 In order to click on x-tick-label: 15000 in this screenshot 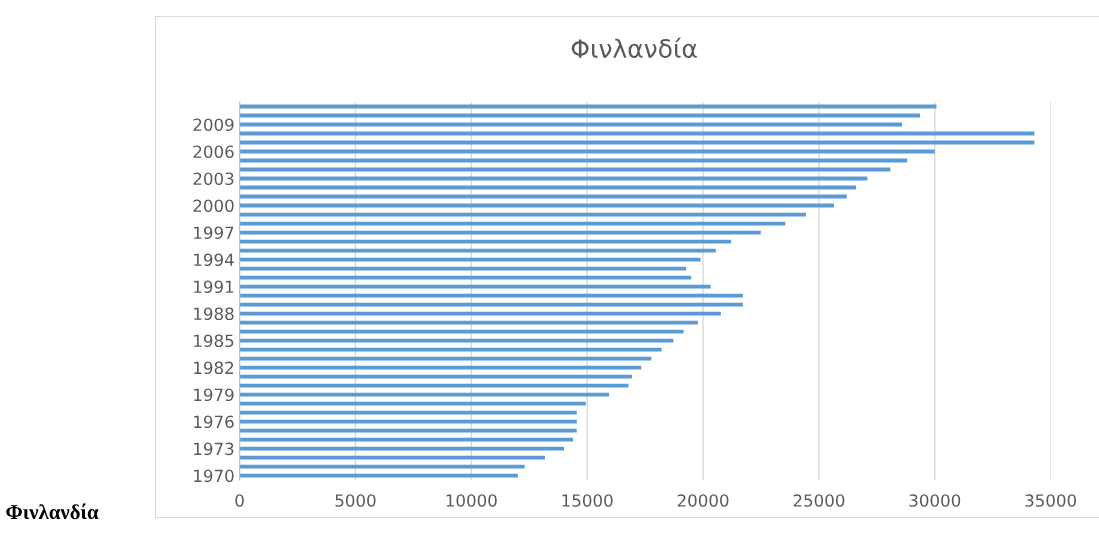, I will do `click(587, 500)`.